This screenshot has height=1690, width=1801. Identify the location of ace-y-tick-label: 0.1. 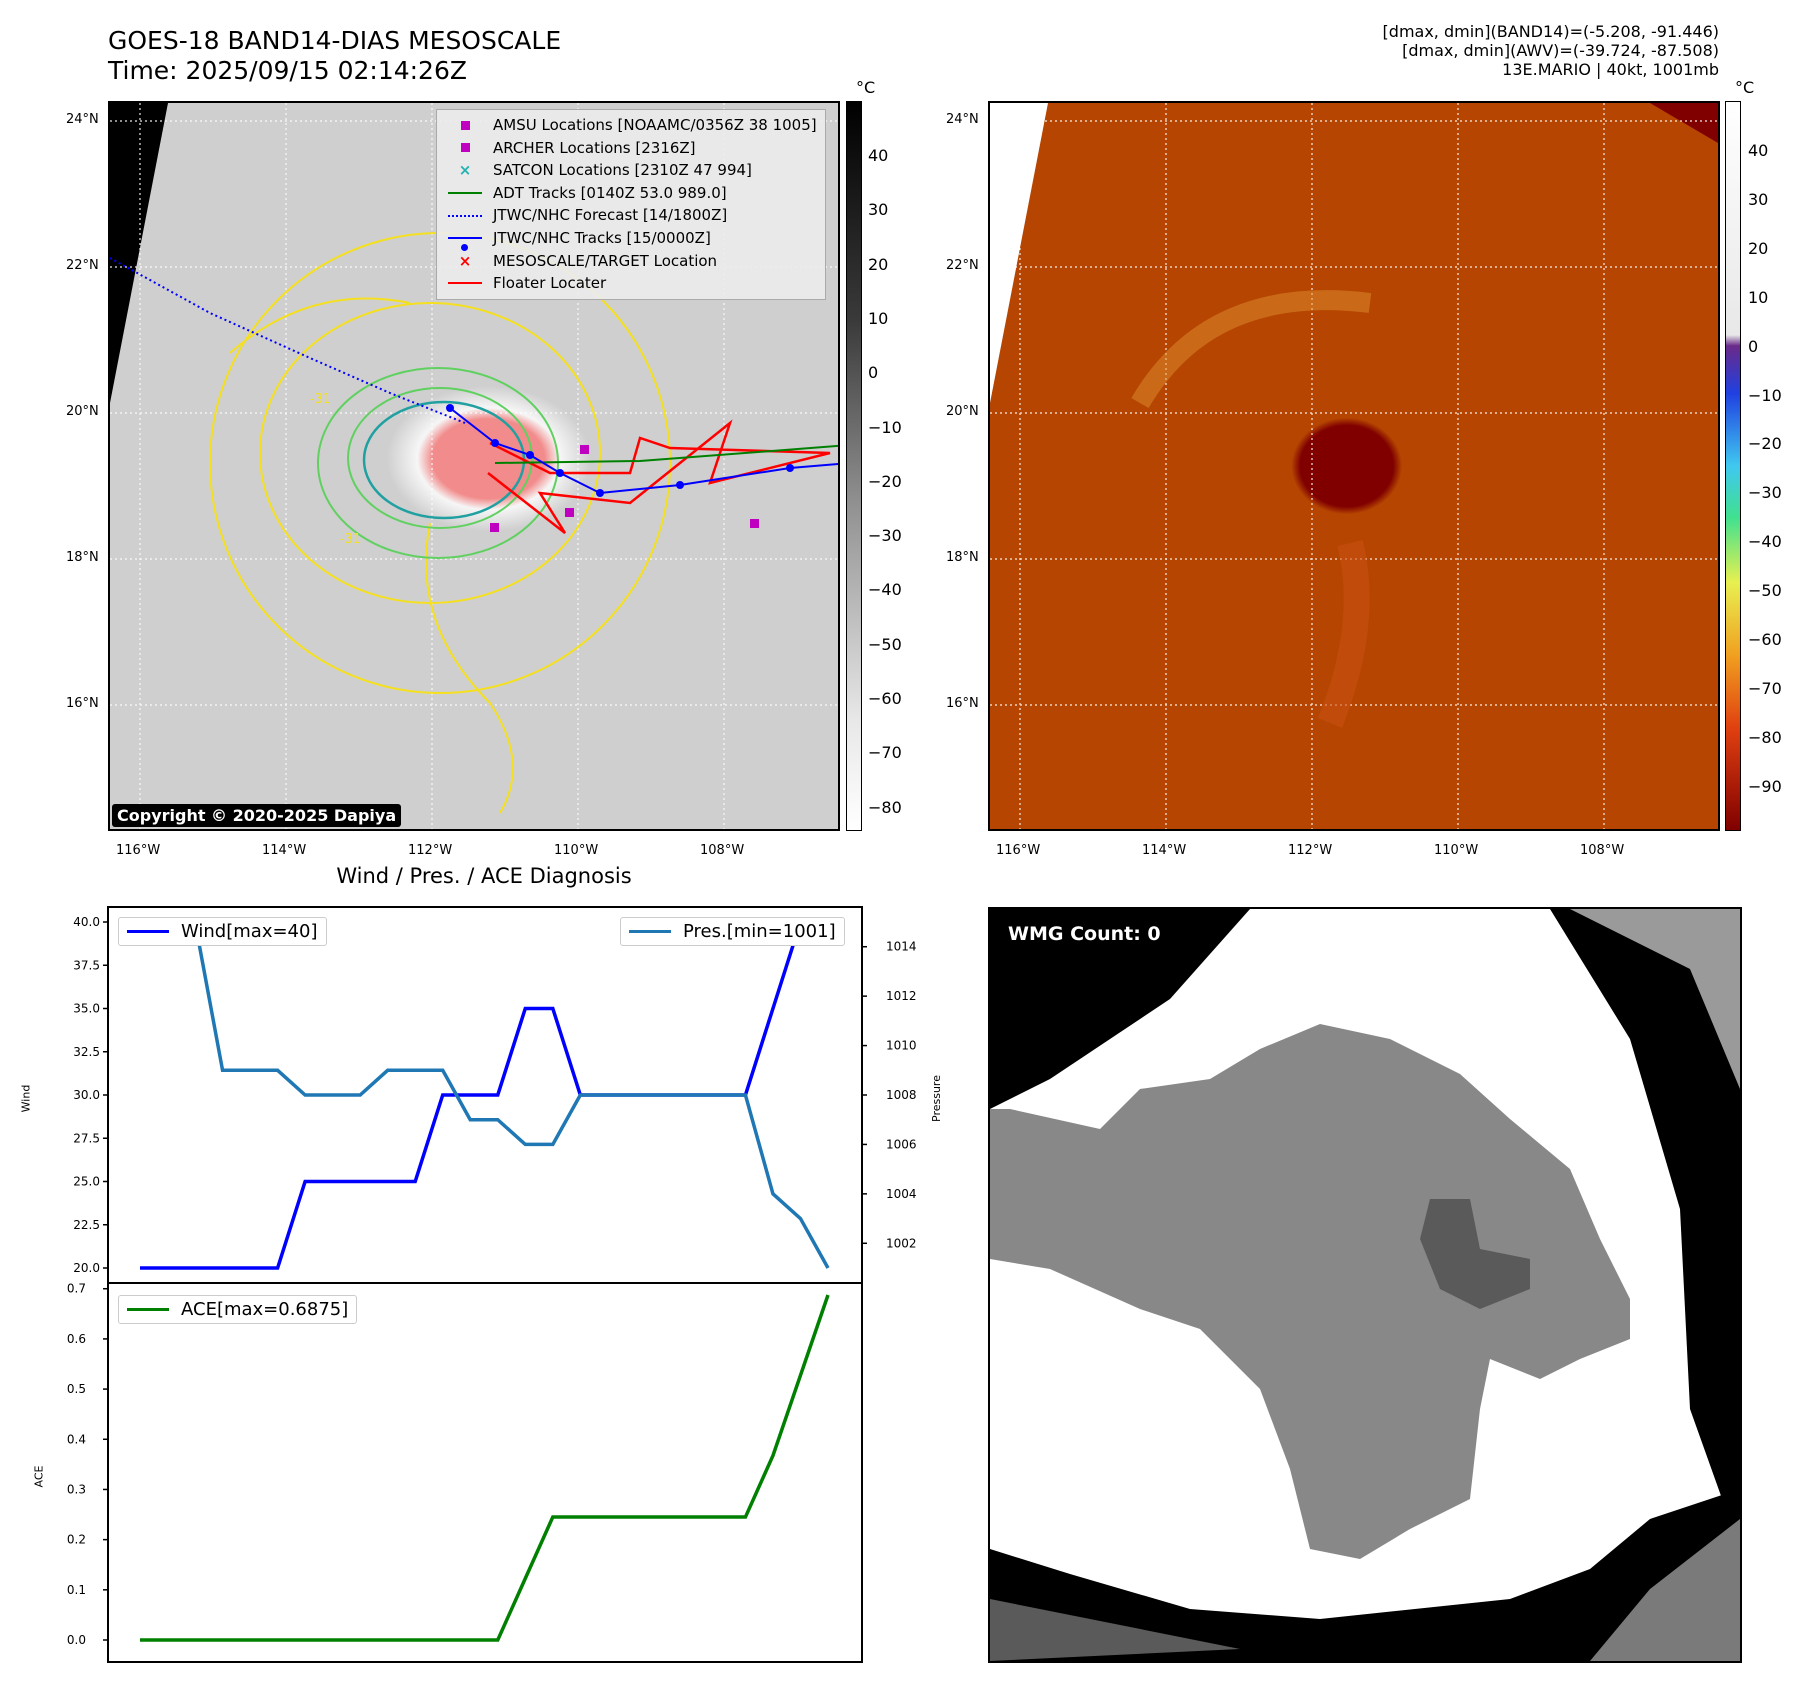
(76, 1590).